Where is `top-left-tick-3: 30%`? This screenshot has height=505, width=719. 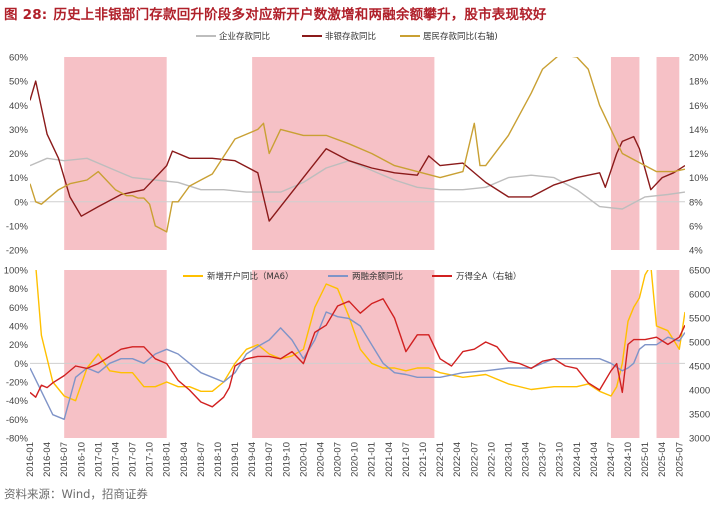 top-left-tick-3: 30% is located at coordinates (19, 130).